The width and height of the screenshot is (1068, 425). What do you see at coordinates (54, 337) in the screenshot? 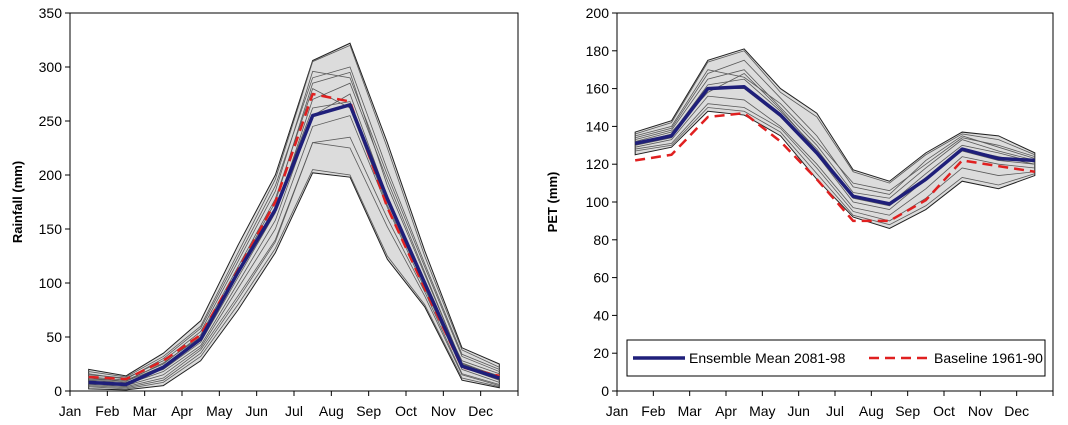
I see `y-tick-label: 50` at bounding box center [54, 337].